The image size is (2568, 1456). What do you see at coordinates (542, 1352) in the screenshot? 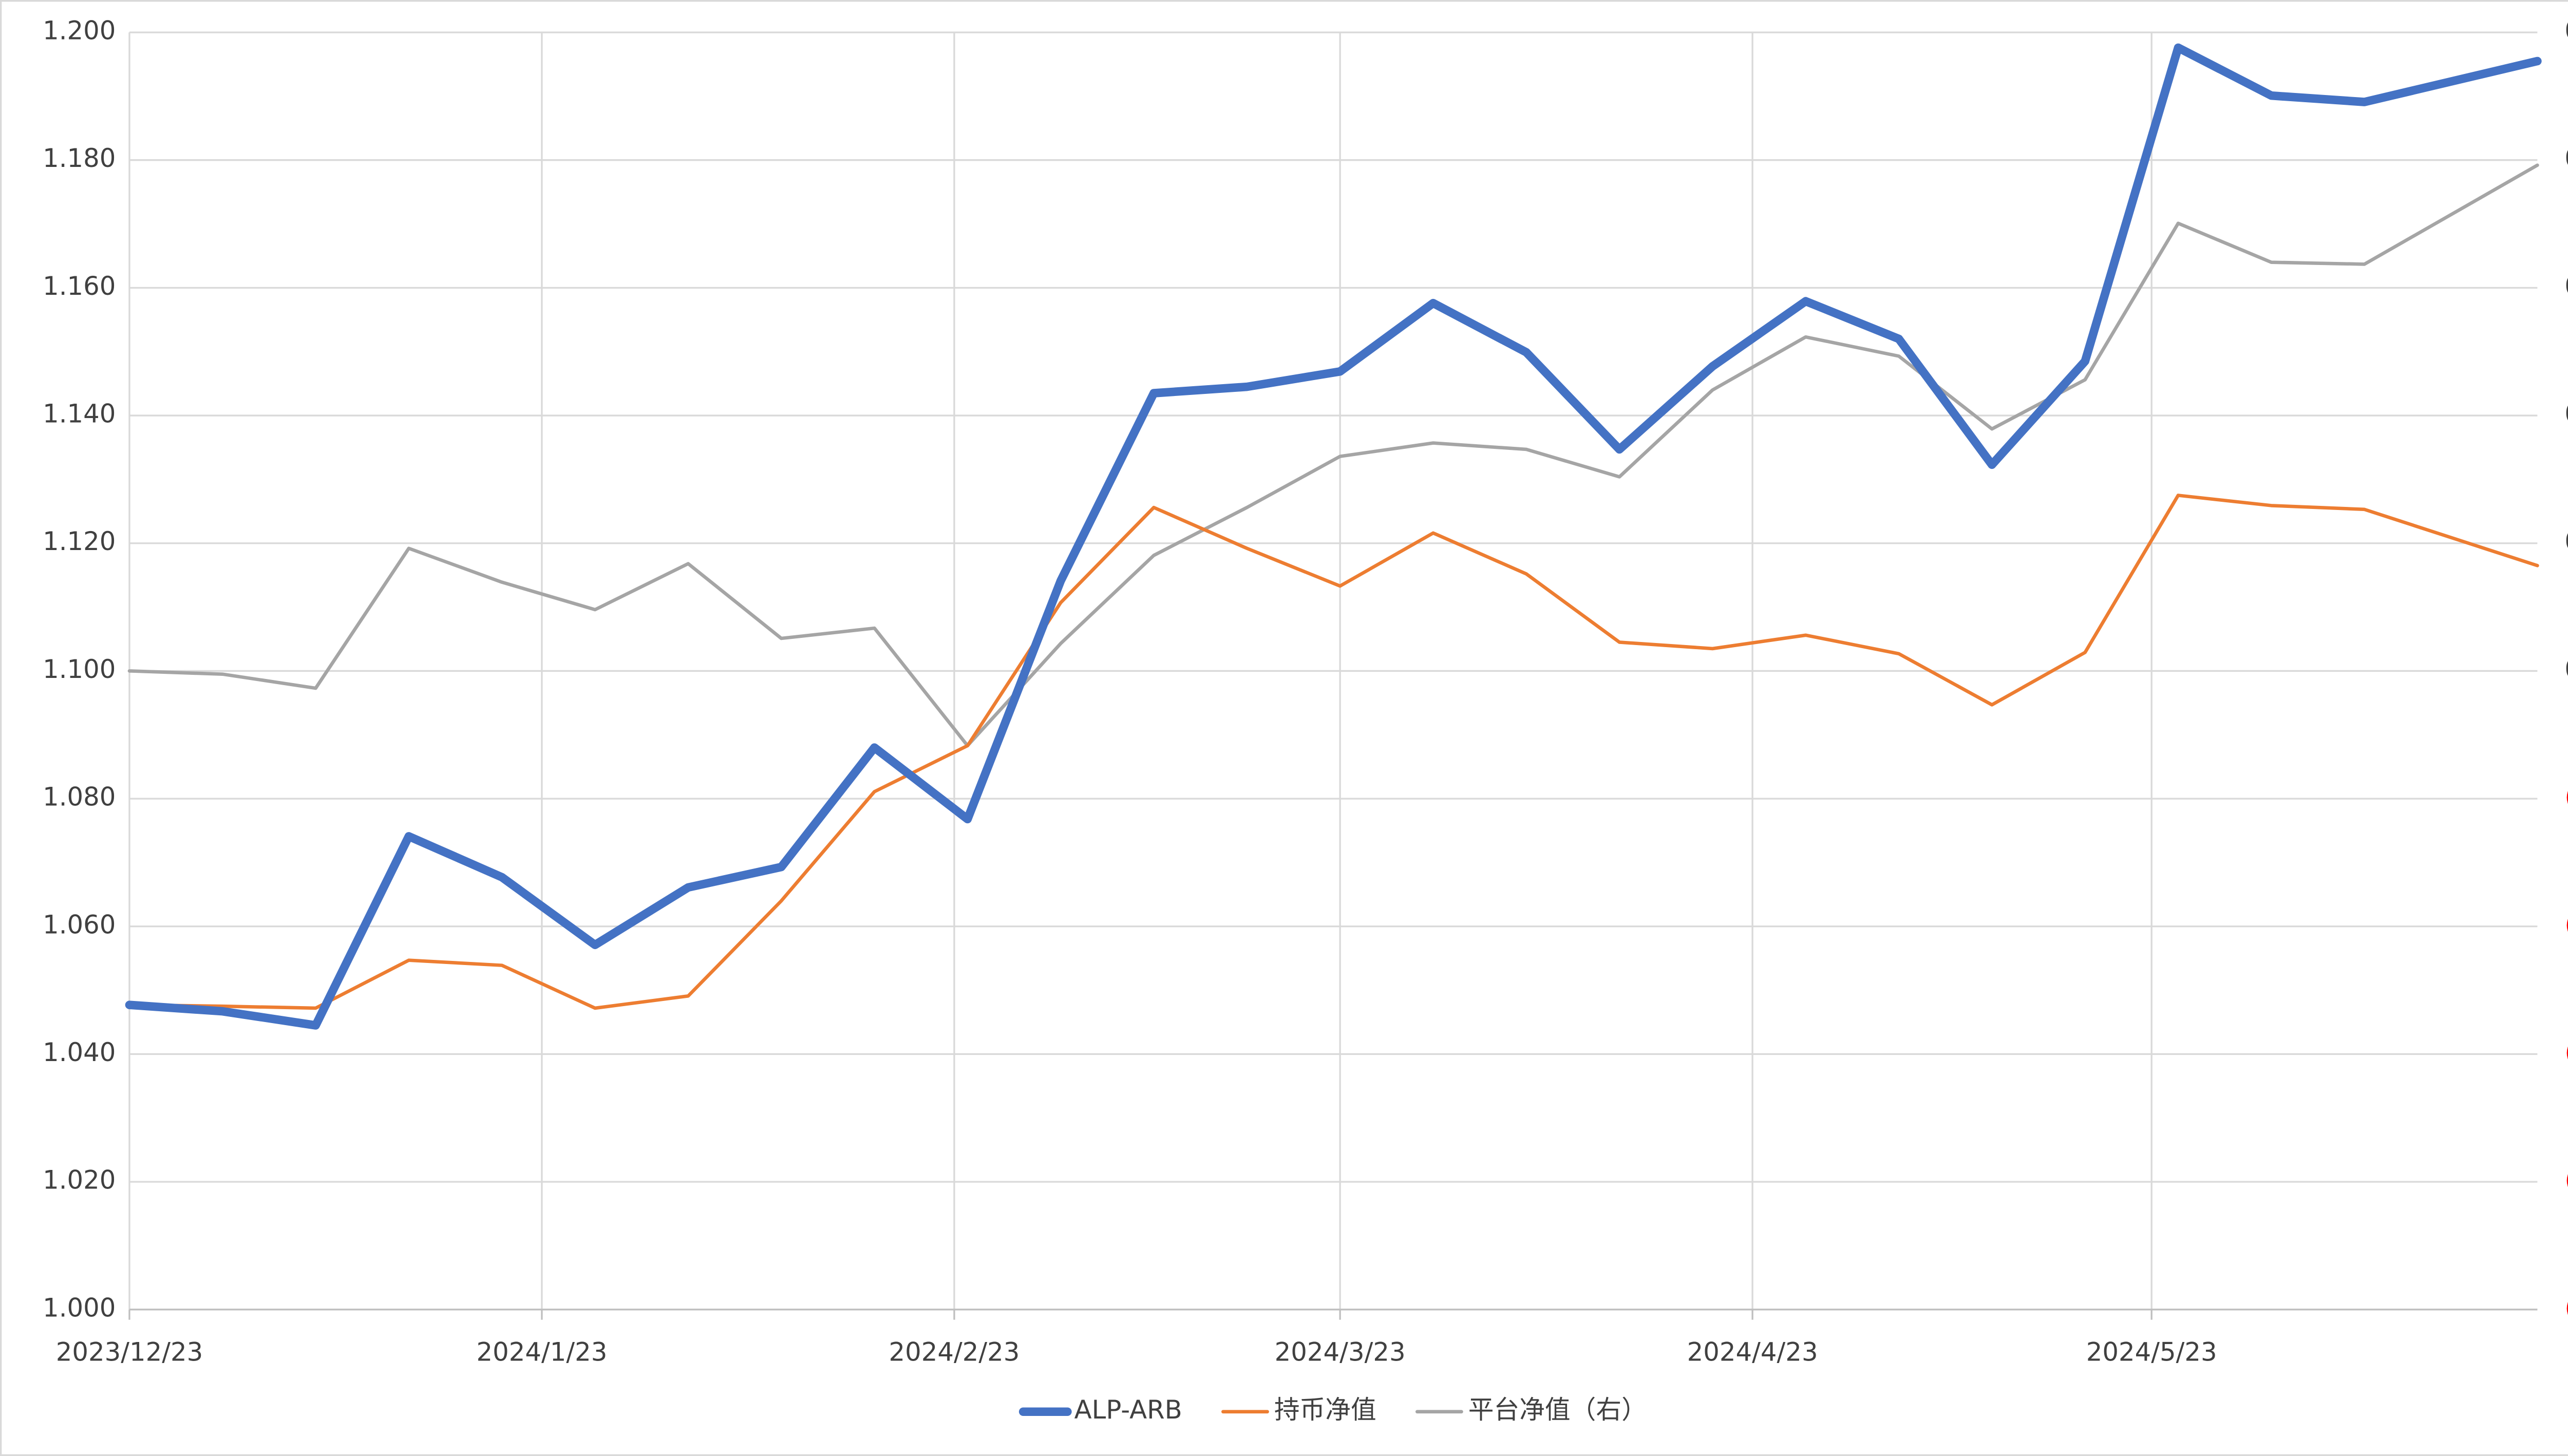
I see `x-tick-label: 2024/1/23` at bounding box center [542, 1352].